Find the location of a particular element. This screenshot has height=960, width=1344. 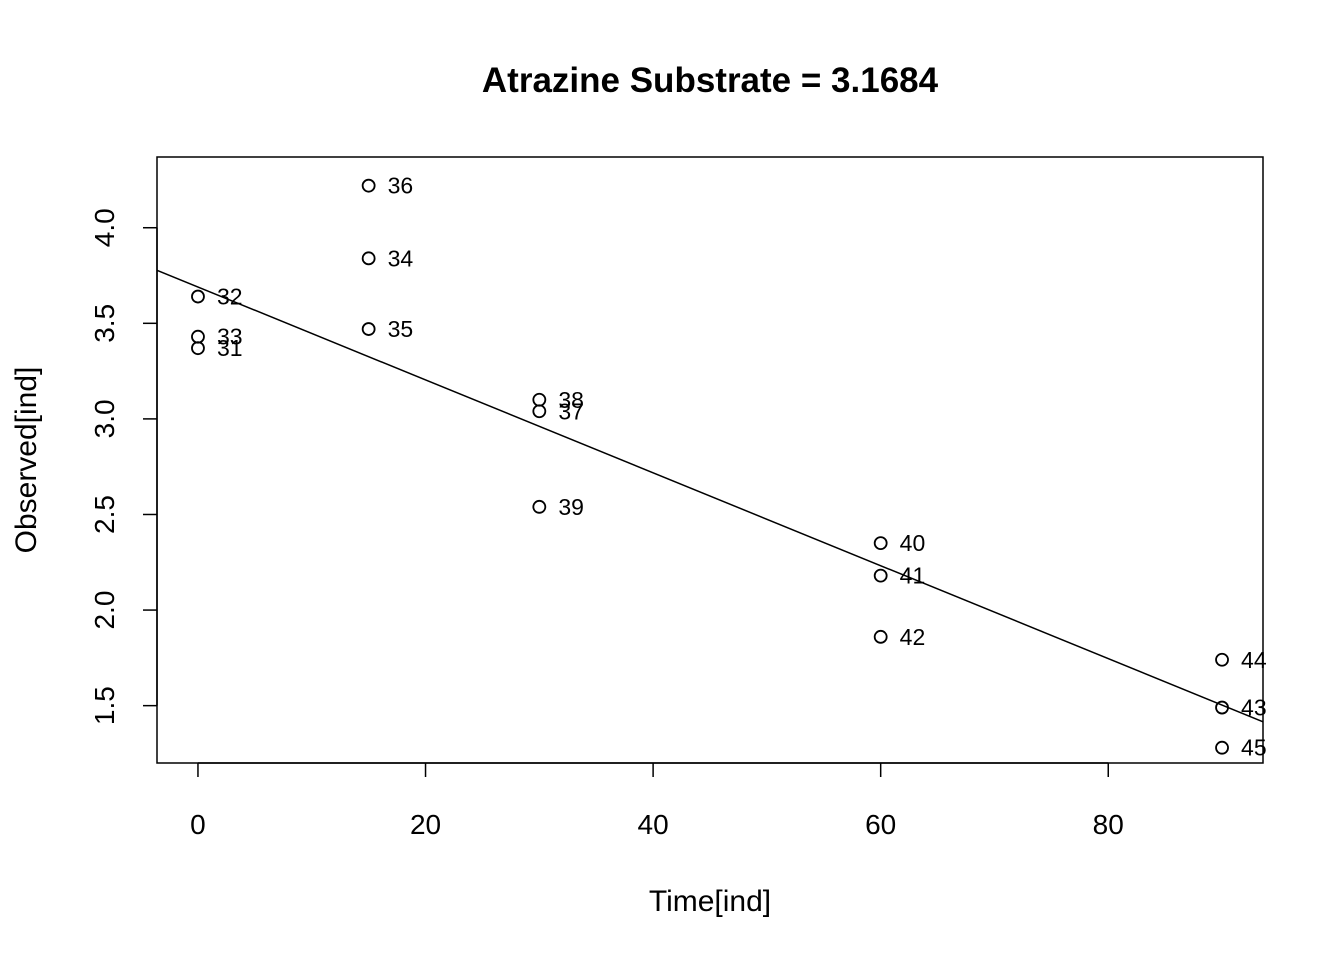

point-label: 37 is located at coordinates (571, 411).